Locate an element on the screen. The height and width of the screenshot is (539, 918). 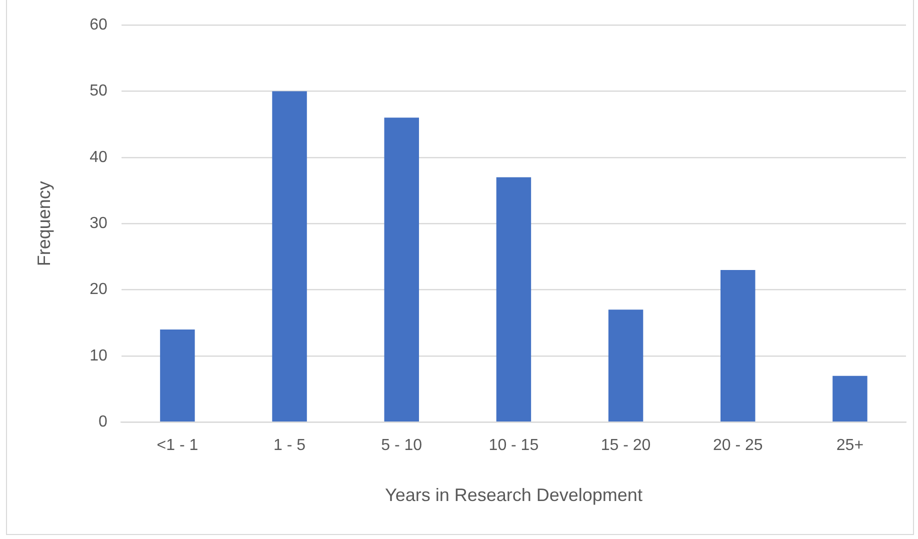
y-axis-title: Frequency is located at coordinates (44, 223).